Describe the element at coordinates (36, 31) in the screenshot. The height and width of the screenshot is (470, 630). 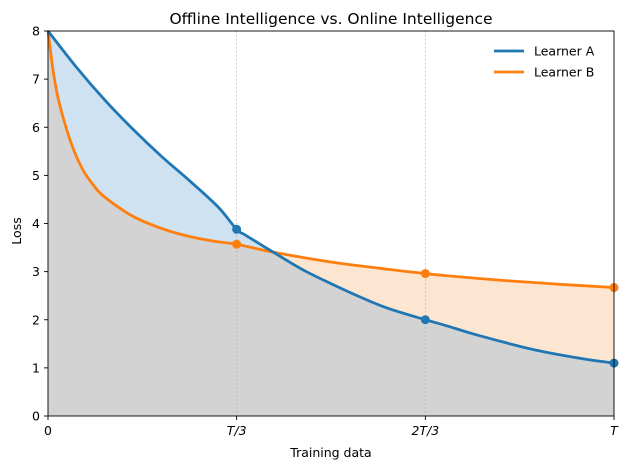
I see `y-tick-label-9: 8` at that location.